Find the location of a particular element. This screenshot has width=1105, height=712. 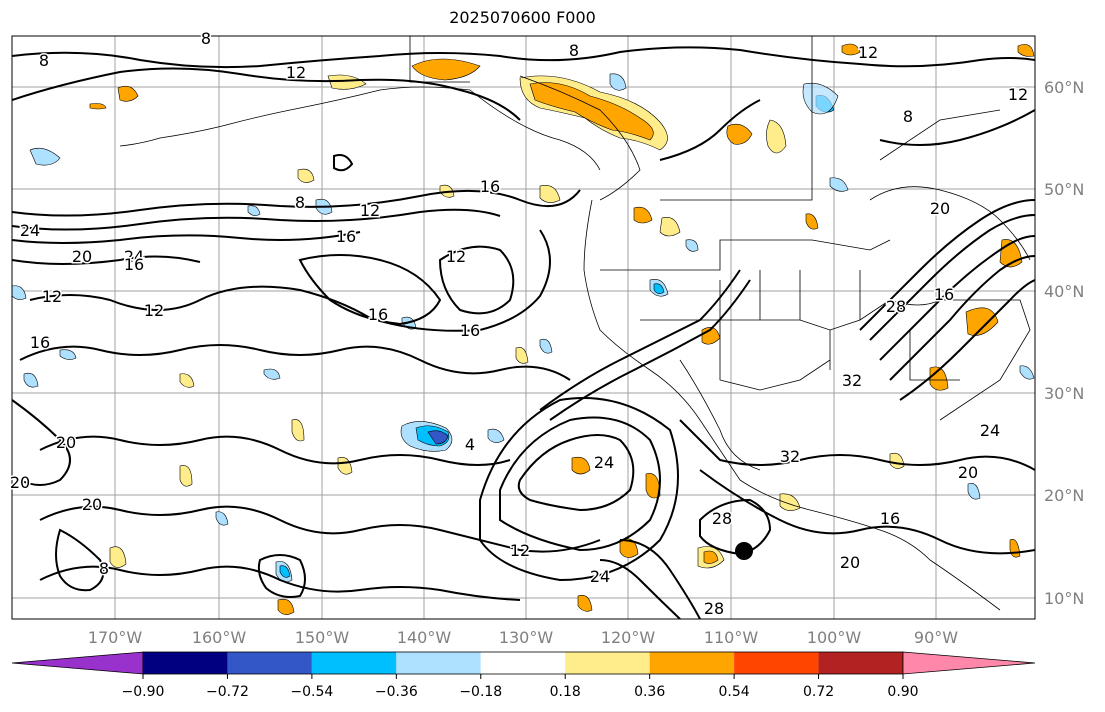

lon-label: 110°W is located at coordinates (731, 637).